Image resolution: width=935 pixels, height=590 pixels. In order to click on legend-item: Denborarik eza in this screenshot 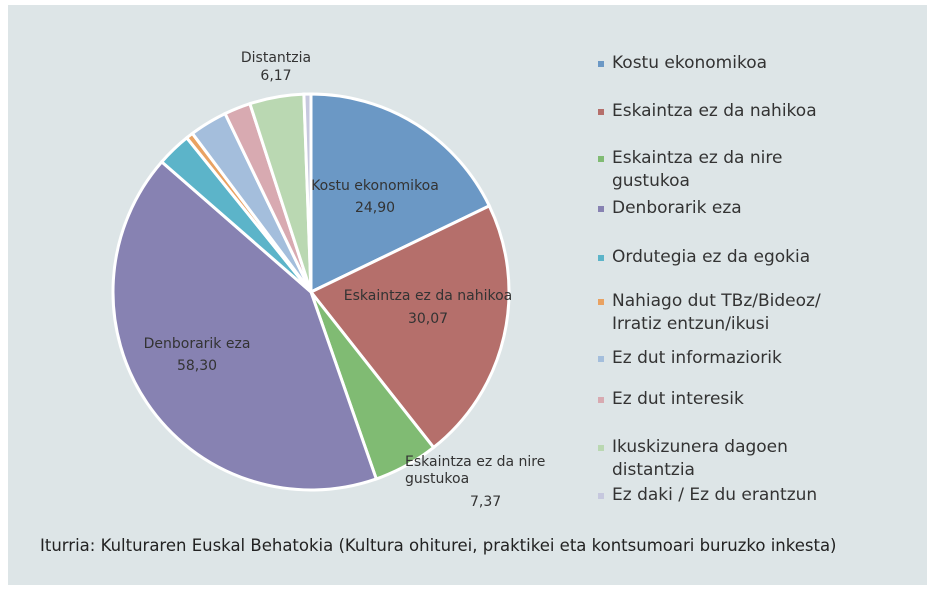, I will do `click(758, 208)`.